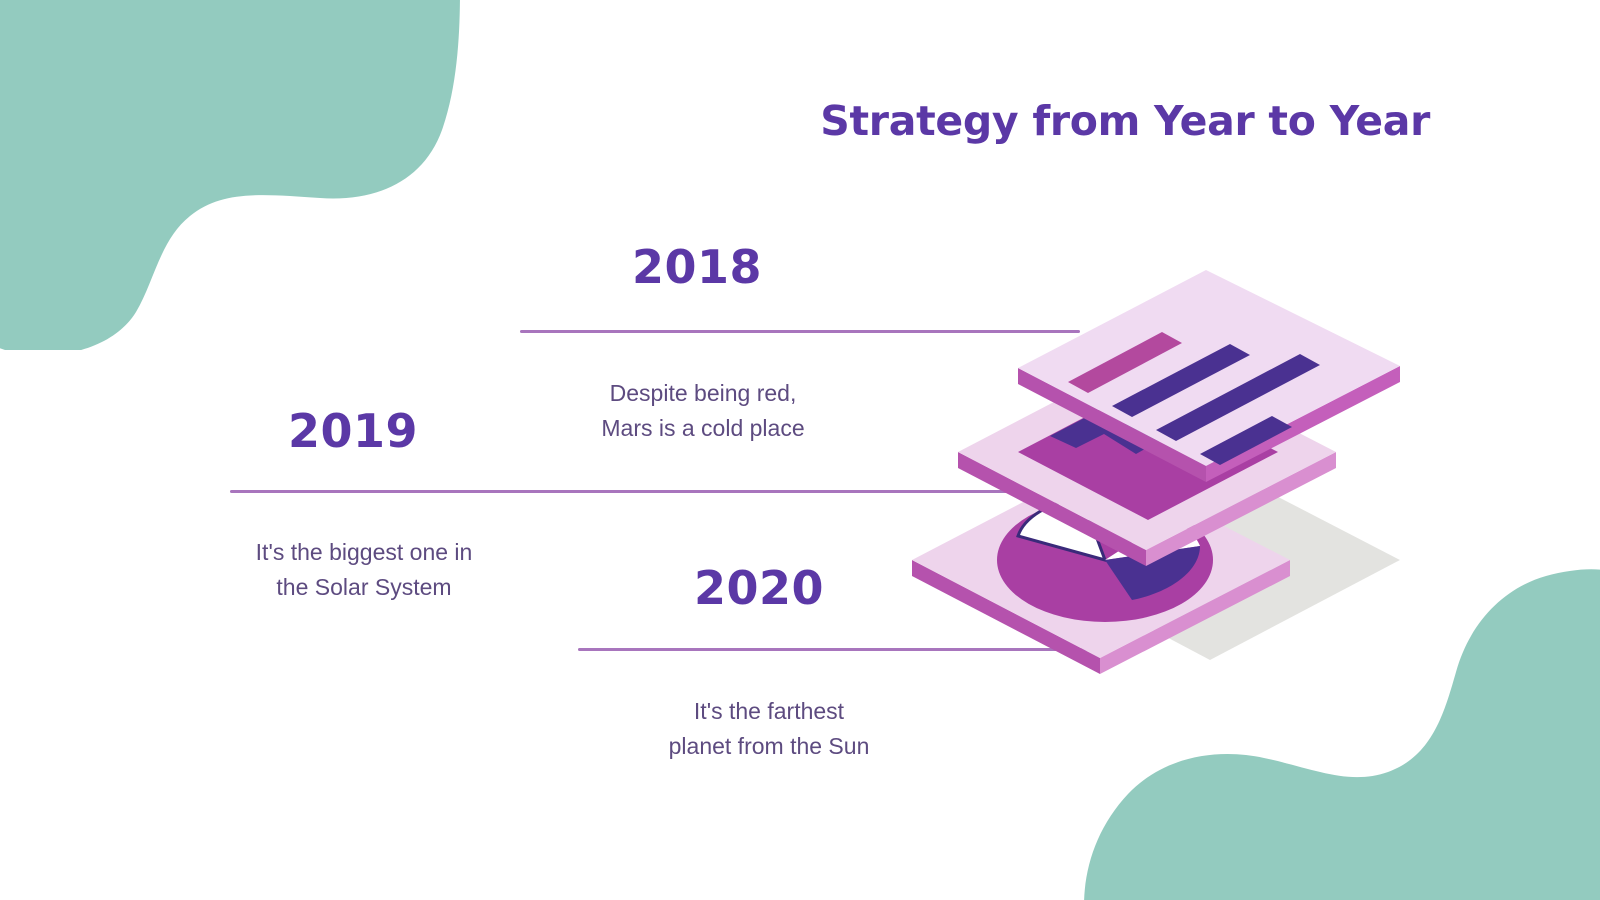 This screenshot has width=1600, height=900. I want to click on timeline-rule-2018, so click(800, 331).